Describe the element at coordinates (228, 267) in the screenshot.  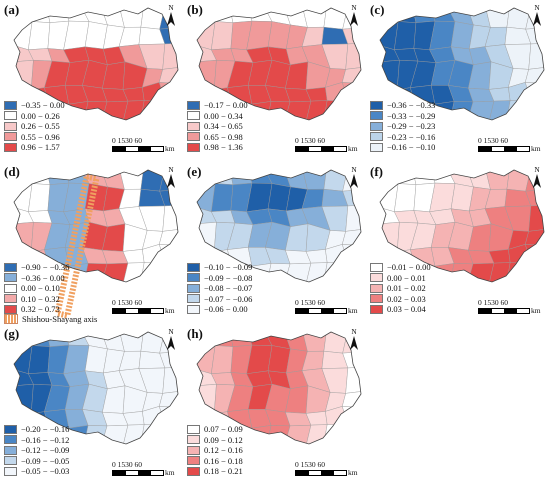
I see `legend-label: −0.10 − −0.09` at that location.